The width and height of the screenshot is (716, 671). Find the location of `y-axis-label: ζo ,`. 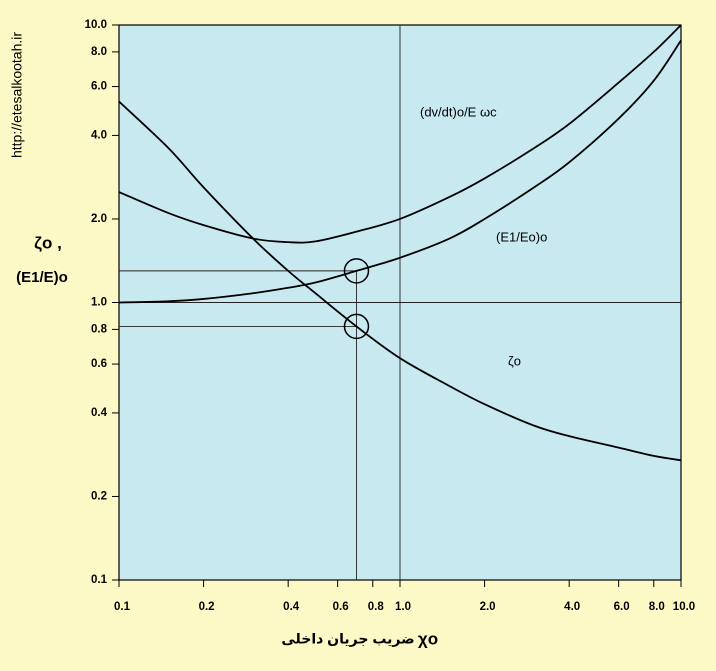

y-axis-label: ζo , is located at coordinates (48, 242).